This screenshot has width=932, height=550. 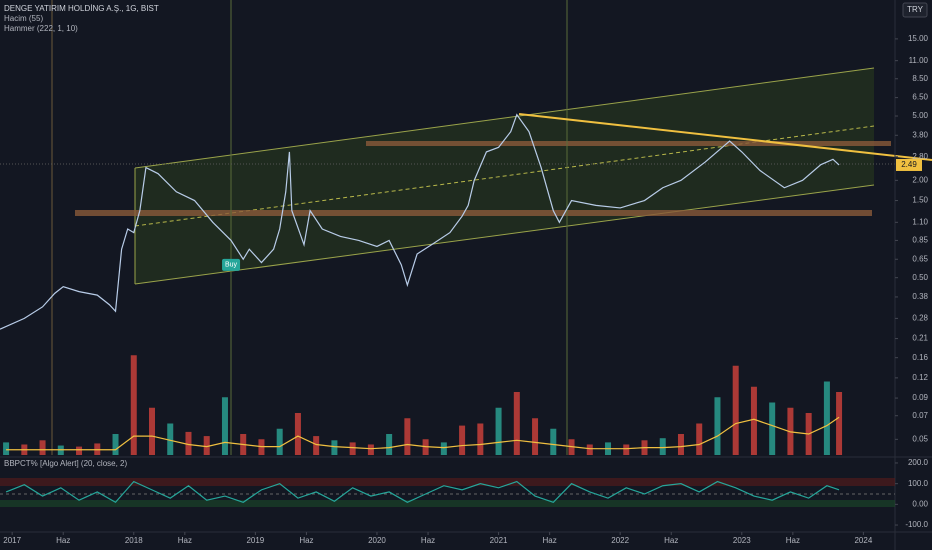 What do you see at coordinates (916, 524) in the screenshot?
I see `y-tick-label: -100.0` at bounding box center [916, 524].